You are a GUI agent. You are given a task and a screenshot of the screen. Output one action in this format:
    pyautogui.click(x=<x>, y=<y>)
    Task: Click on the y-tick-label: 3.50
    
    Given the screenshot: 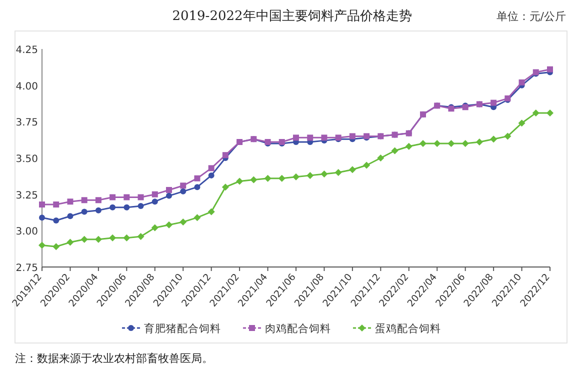 What is the action you would take?
    pyautogui.click(x=27, y=159)
    